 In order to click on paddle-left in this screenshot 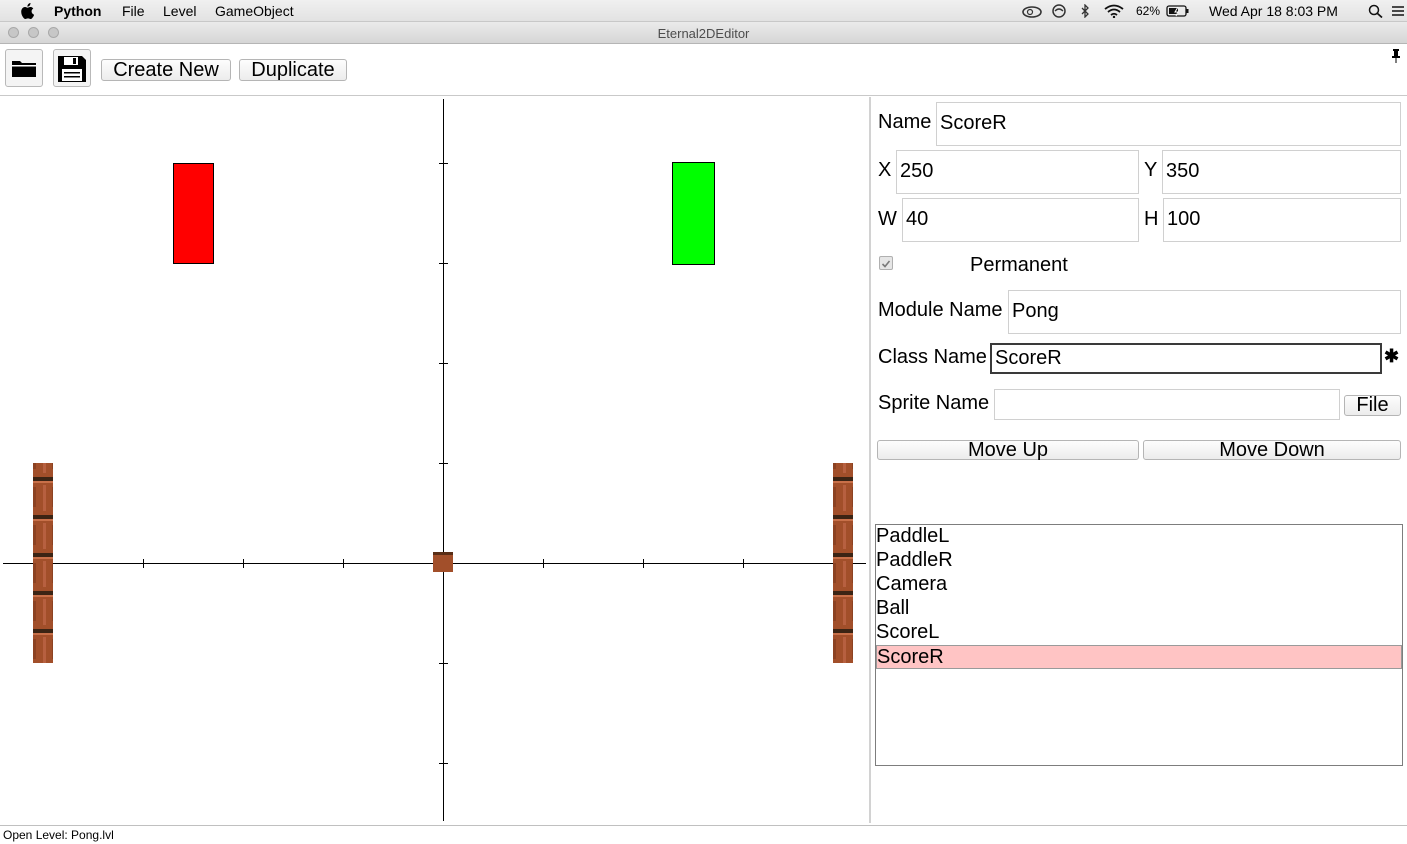, I will do `click(193, 213)`.